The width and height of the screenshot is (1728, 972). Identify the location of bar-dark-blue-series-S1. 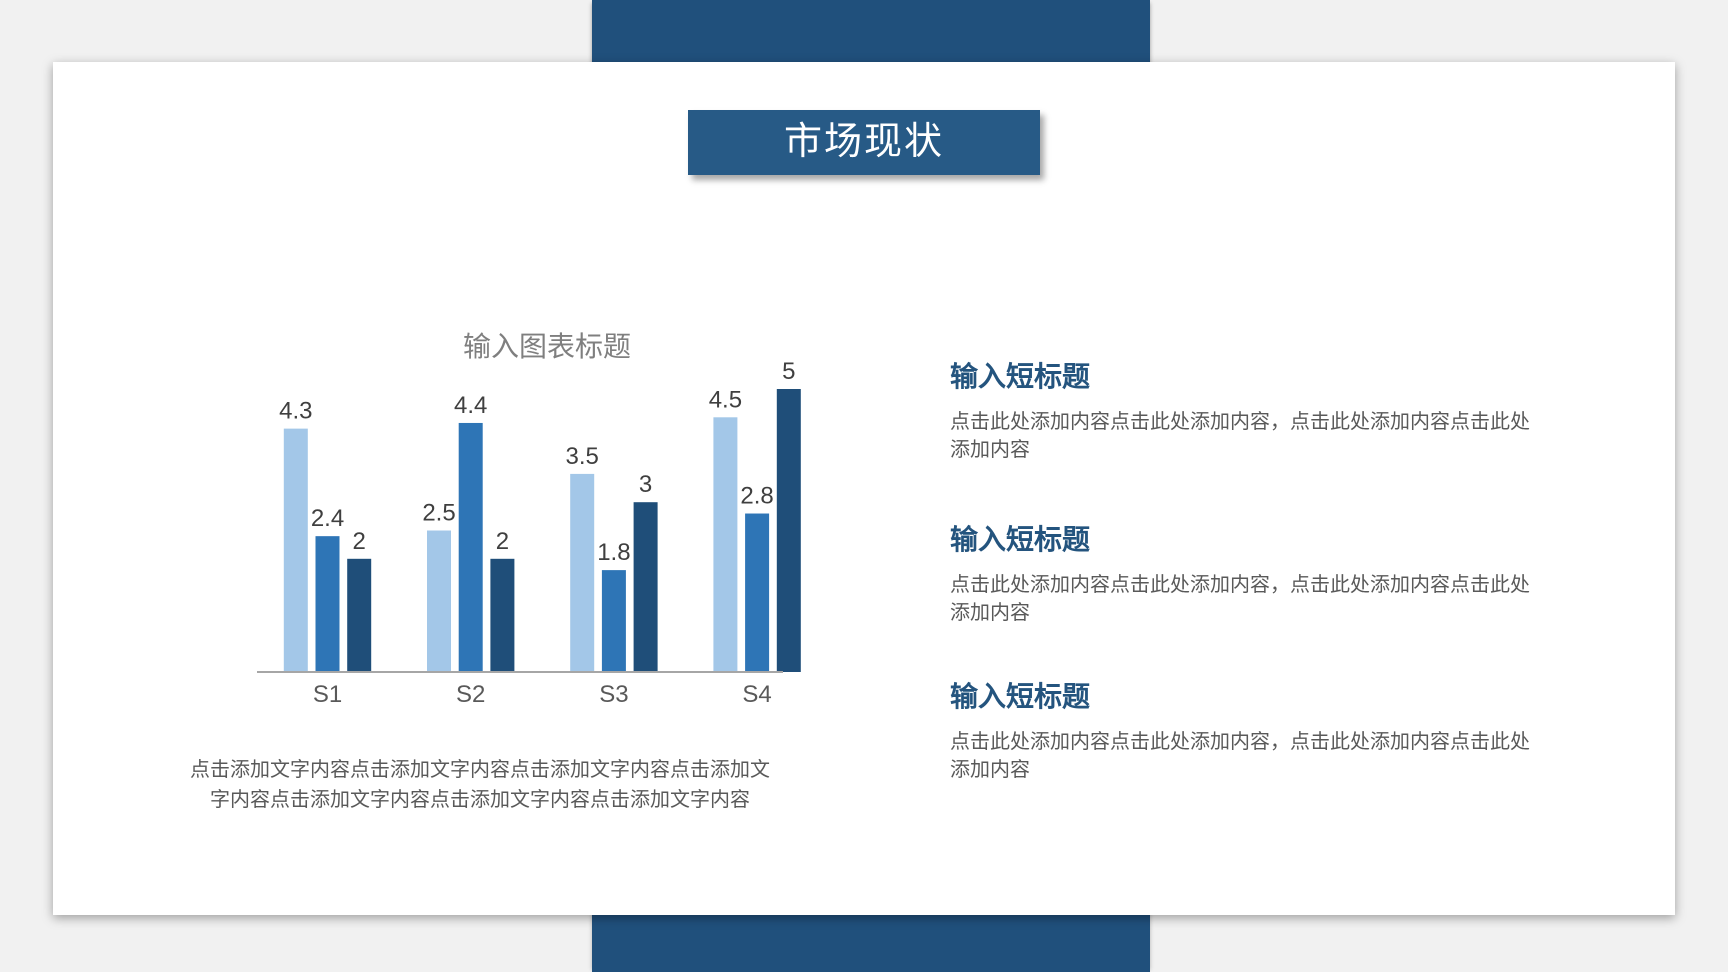
(359, 615).